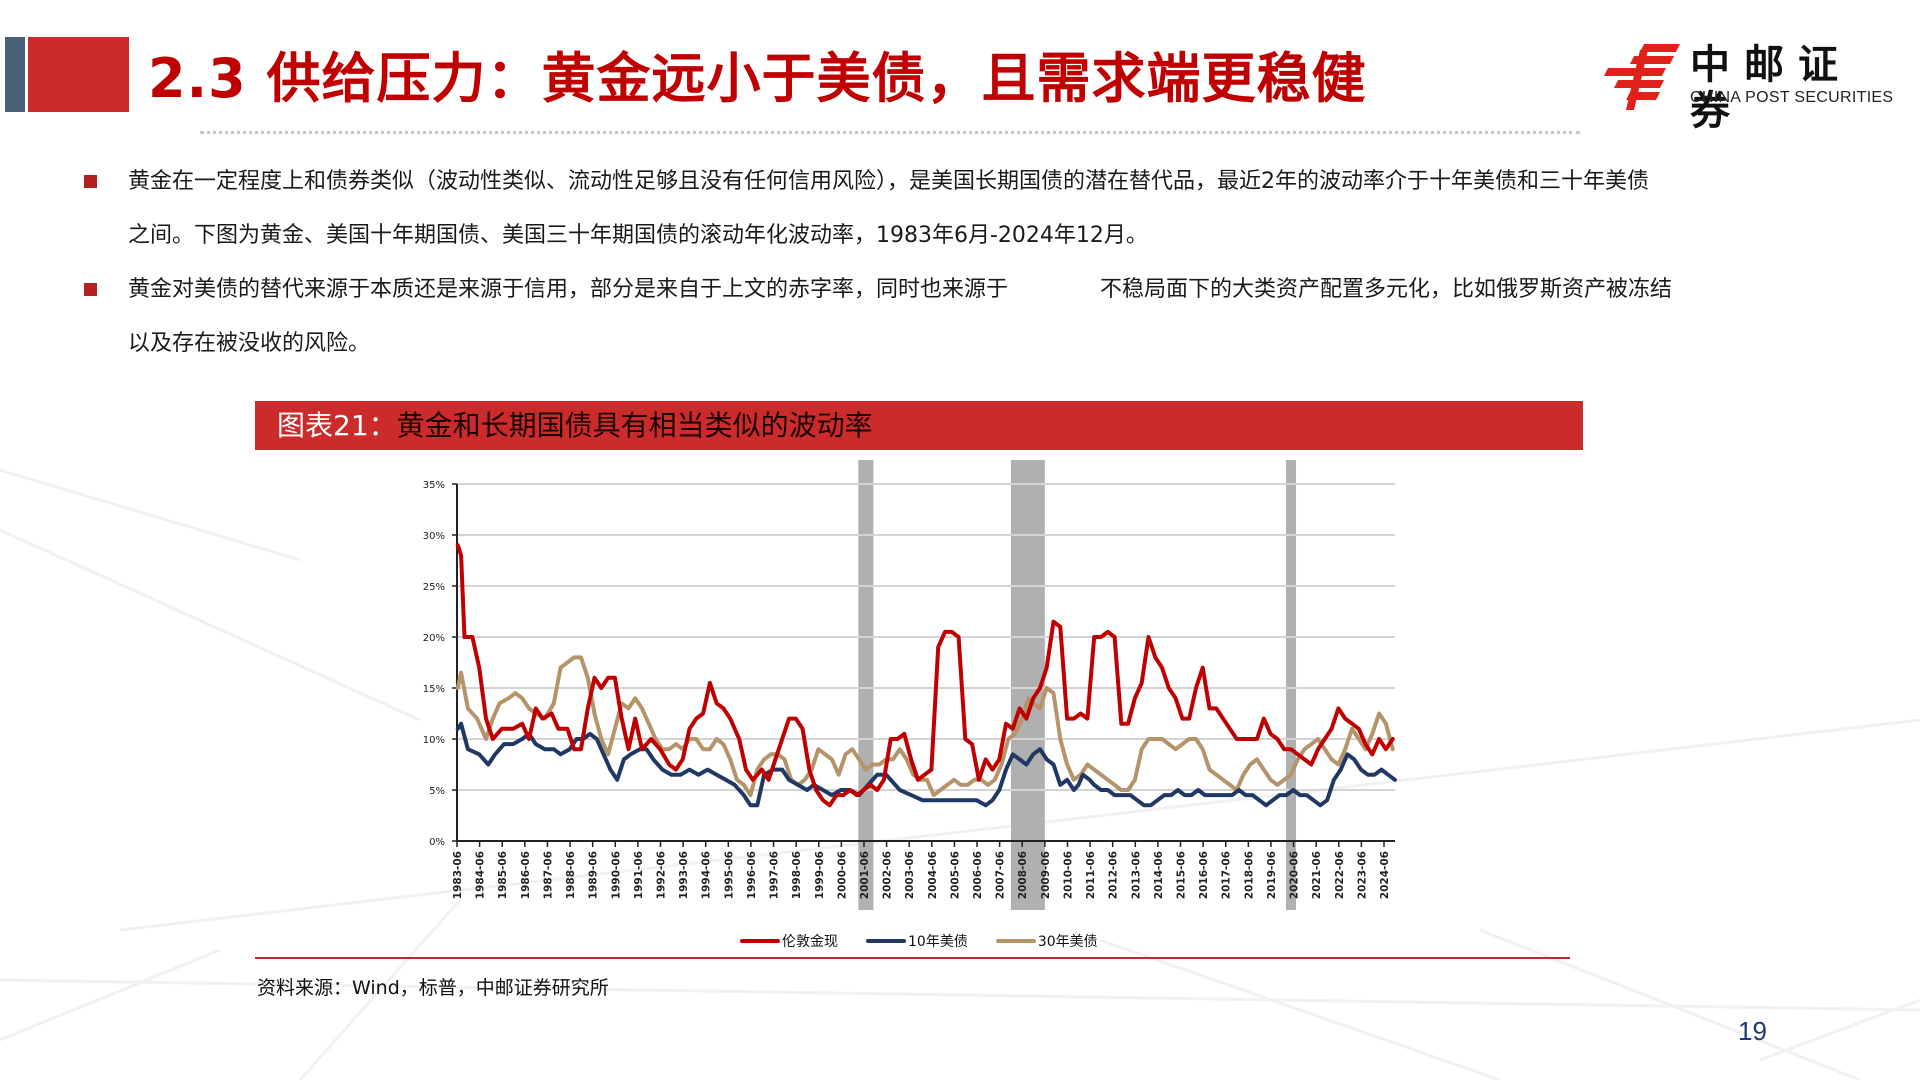 Image resolution: width=1920 pixels, height=1080 pixels. Describe the element at coordinates (684, 875) in the screenshot. I see `x-tick-label: 1993-06` at that location.